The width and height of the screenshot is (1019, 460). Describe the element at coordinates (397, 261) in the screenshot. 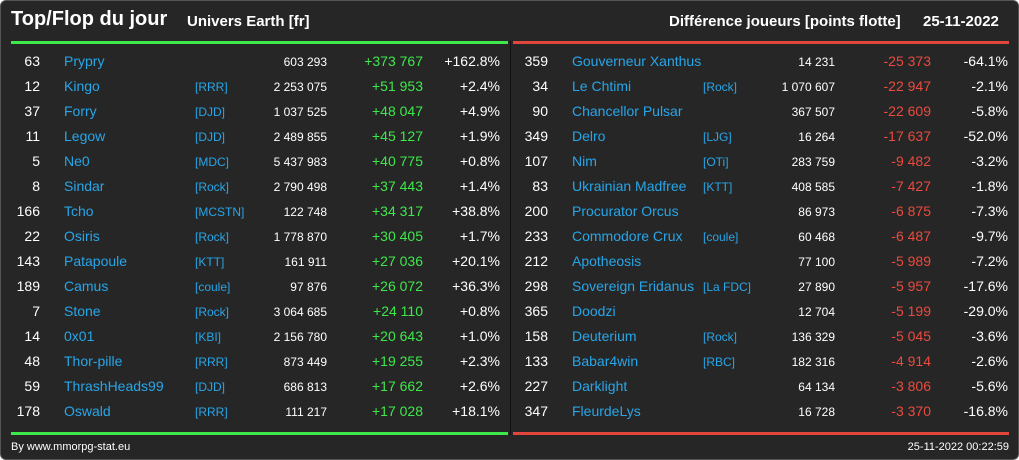

I see `points-difference: +27 036` at that location.